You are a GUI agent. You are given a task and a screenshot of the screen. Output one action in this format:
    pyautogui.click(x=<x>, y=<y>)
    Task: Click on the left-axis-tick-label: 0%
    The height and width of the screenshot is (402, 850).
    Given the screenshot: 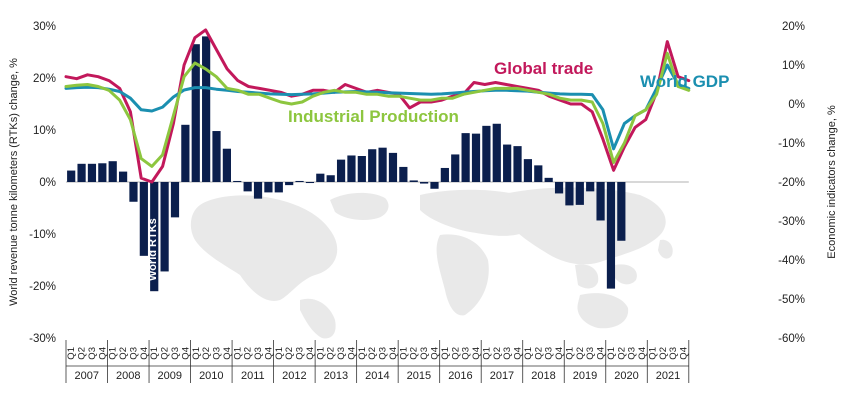 What is the action you would take?
    pyautogui.click(x=47, y=183)
    